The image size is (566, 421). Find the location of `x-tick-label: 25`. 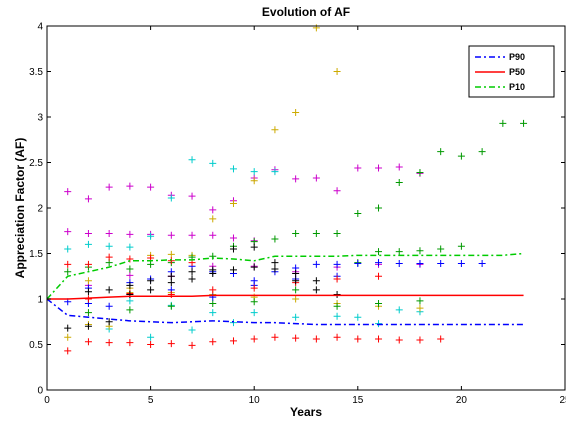

x-tick-label: 25 is located at coordinates (562, 400).